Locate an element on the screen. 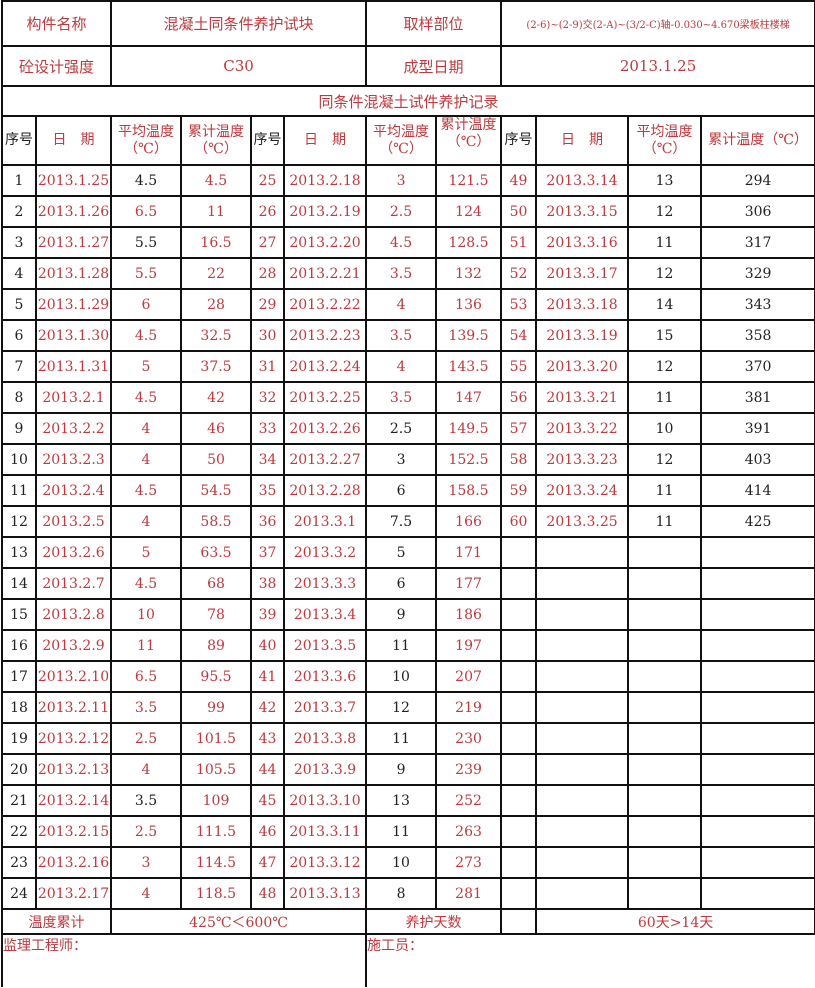 The height and width of the screenshot is (988, 815). cell-date: 2013.1.26 is located at coordinates (73, 211).